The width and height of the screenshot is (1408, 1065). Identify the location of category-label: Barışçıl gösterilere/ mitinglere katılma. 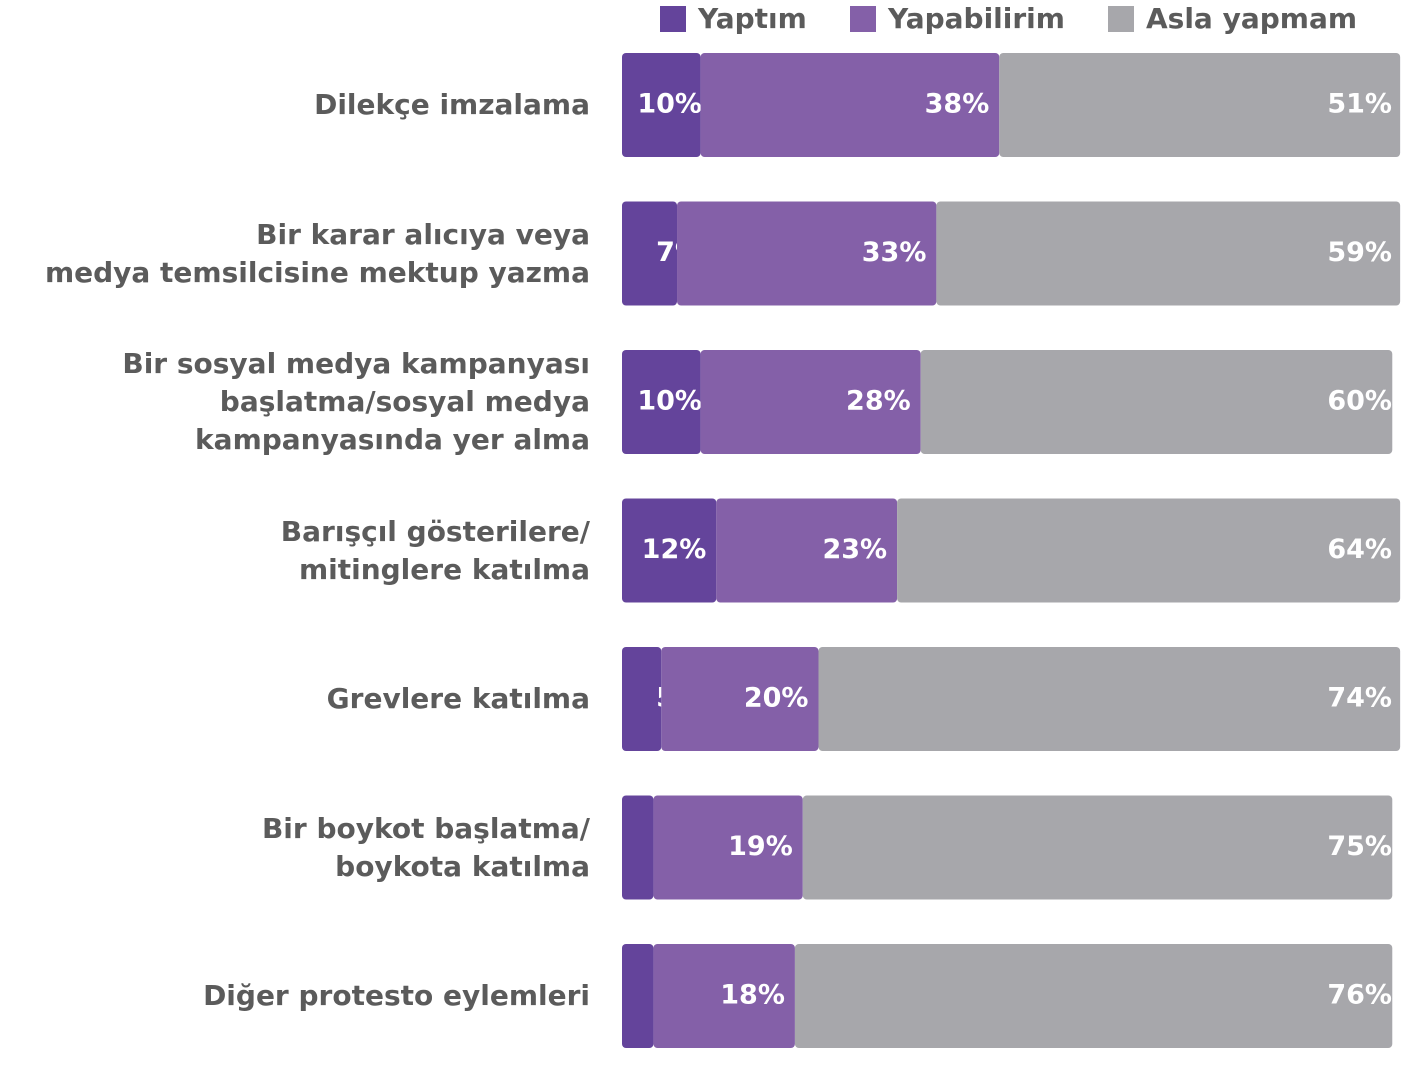
(435, 550).